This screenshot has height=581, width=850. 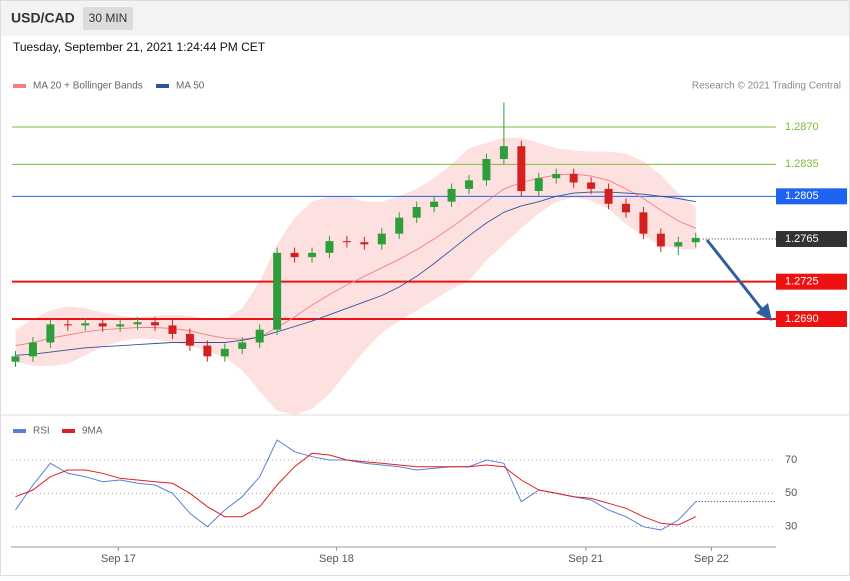 What do you see at coordinates (802, 282) in the screenshot?
I see `level-label: 1.2725` at bounding box center [802, 282].